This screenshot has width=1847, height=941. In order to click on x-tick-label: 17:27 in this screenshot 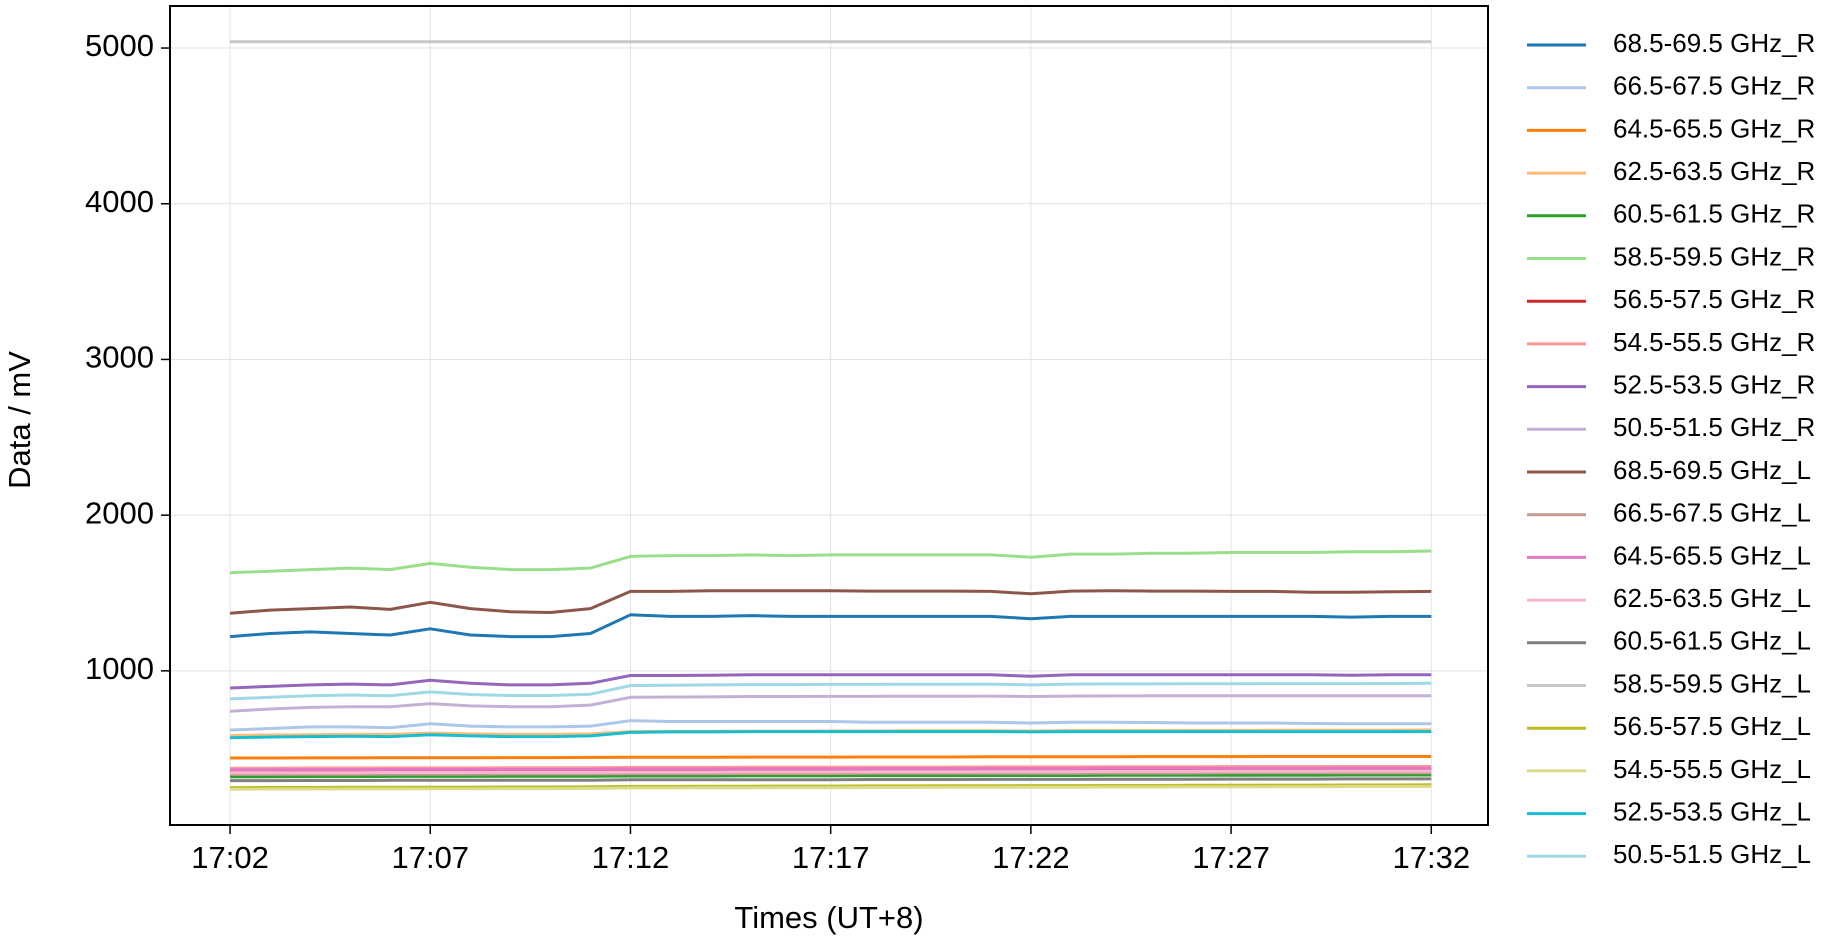, I will do `click(1231, 857)`.